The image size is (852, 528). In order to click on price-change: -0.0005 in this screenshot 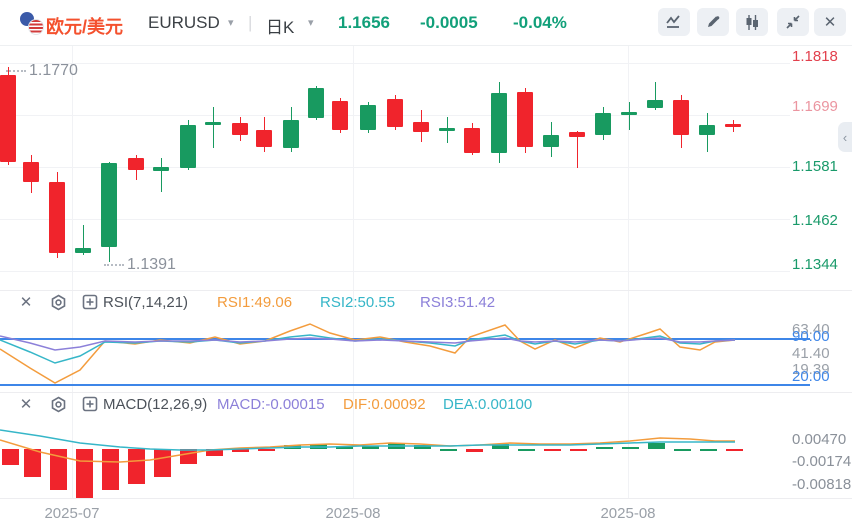, I will do `click(449, 22)`.